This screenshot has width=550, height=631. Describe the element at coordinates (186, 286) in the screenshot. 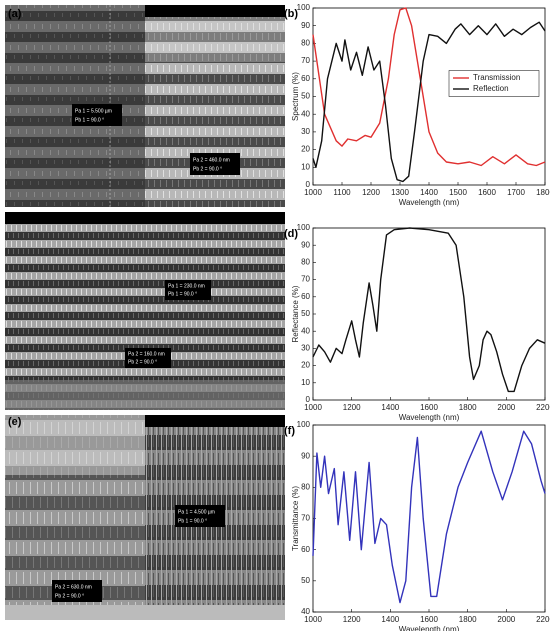

I see `annotation: Pa 1 = 230.0 nm` at that location.